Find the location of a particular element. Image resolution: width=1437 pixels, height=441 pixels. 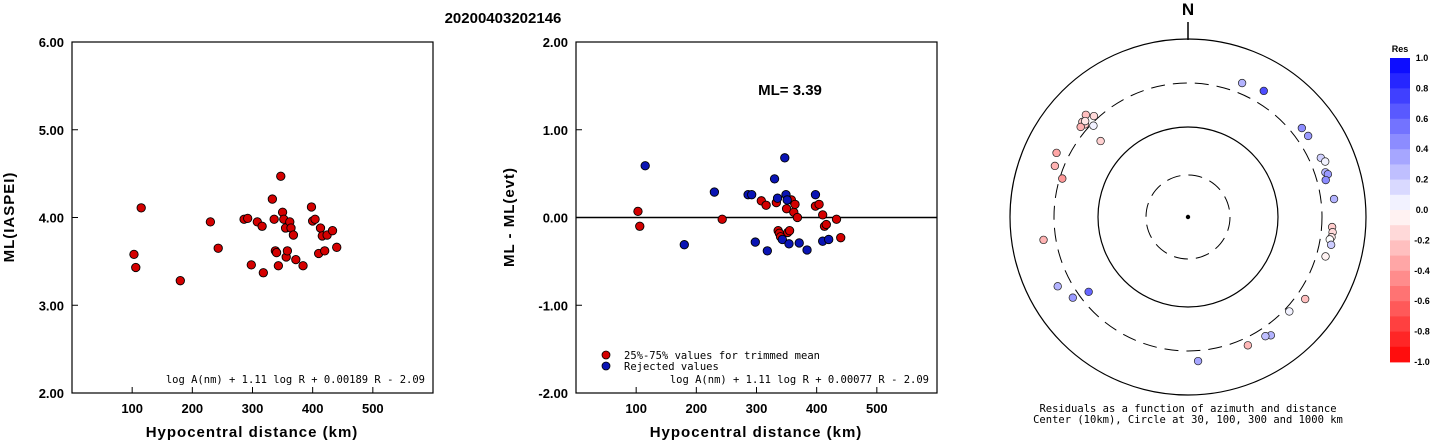

legend-trimmed-label: 25%-75% values for trimmed mean is located at coordinates (722, 356).